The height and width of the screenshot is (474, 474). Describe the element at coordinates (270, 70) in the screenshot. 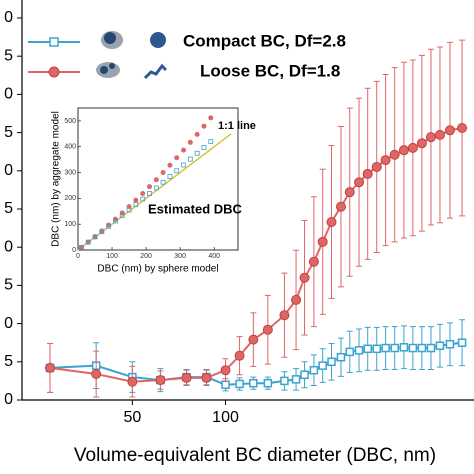

I see `legend-label: Loose BC, Df=1.8` at that location.